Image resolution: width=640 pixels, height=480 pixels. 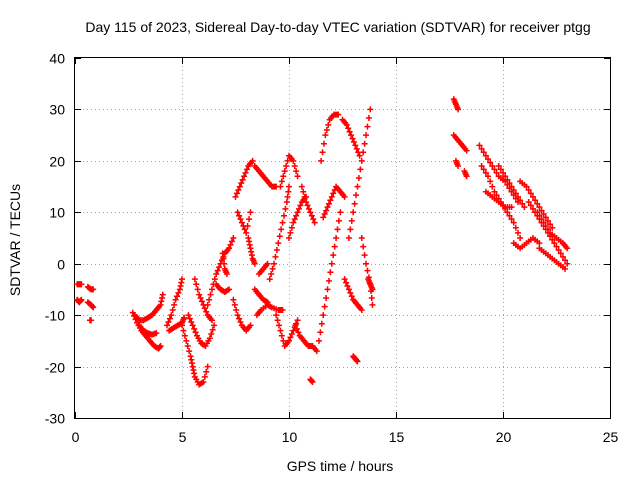 I want to click on data-series-s41, so click(x=456, y=104).